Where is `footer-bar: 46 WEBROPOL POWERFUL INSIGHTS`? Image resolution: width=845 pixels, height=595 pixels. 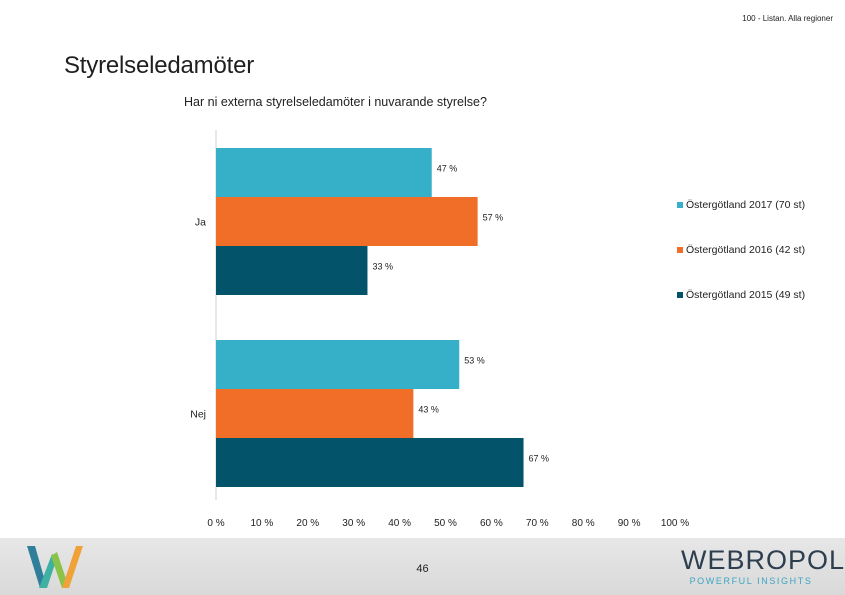 footer-bar: 46 WEBROPOL POWERFUL INSIGHTS is located at coordinates (422, 566).